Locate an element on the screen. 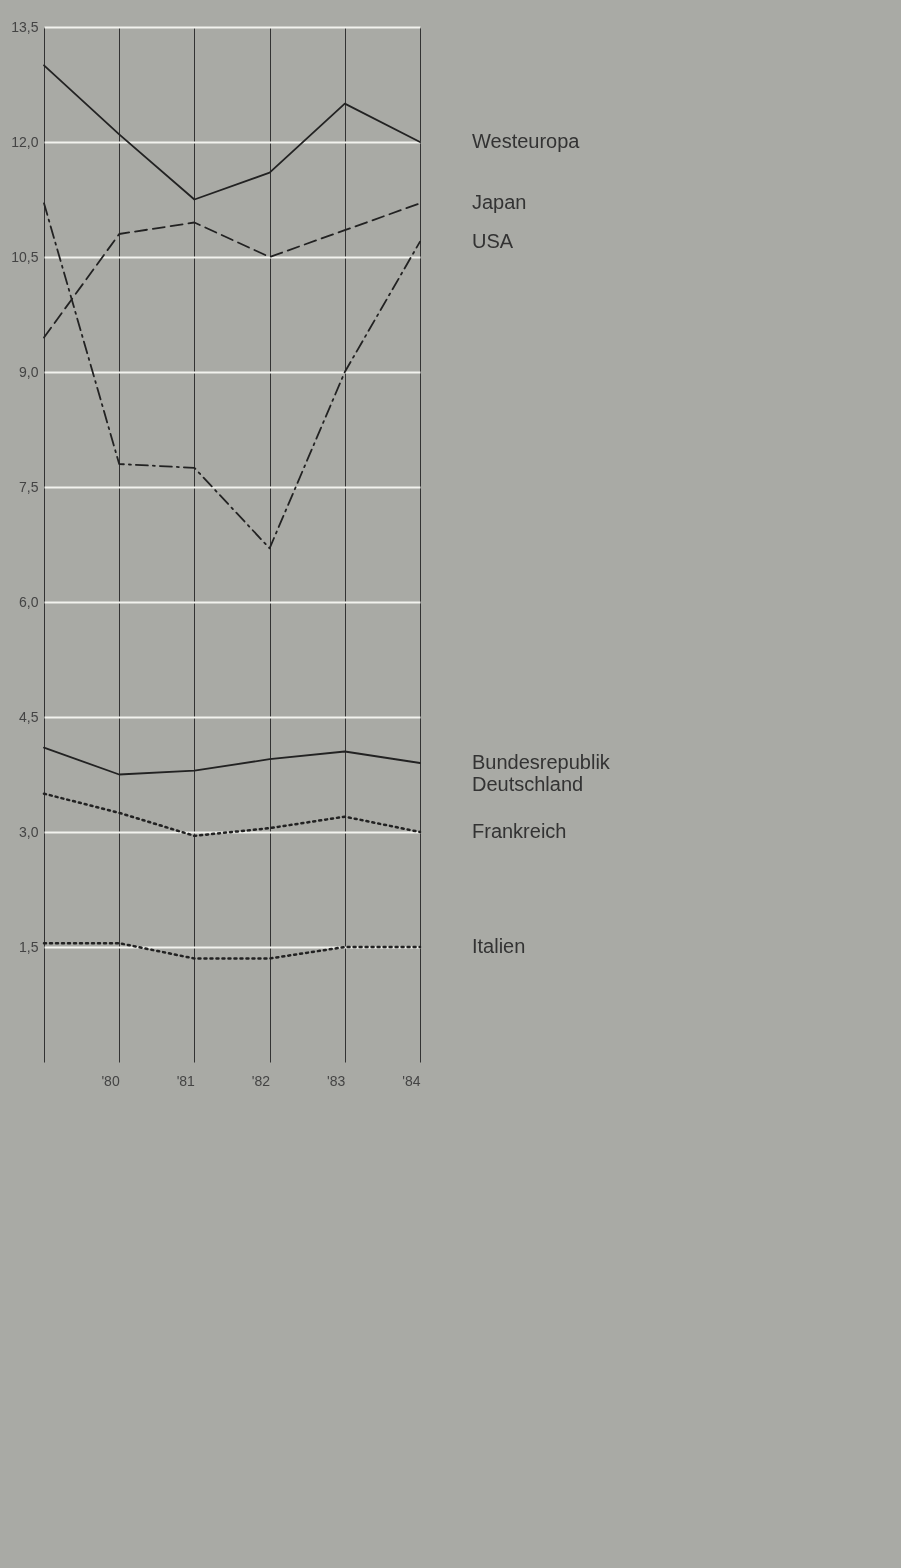  x-tick-label: '84 is located at coordinates (411, 1080).